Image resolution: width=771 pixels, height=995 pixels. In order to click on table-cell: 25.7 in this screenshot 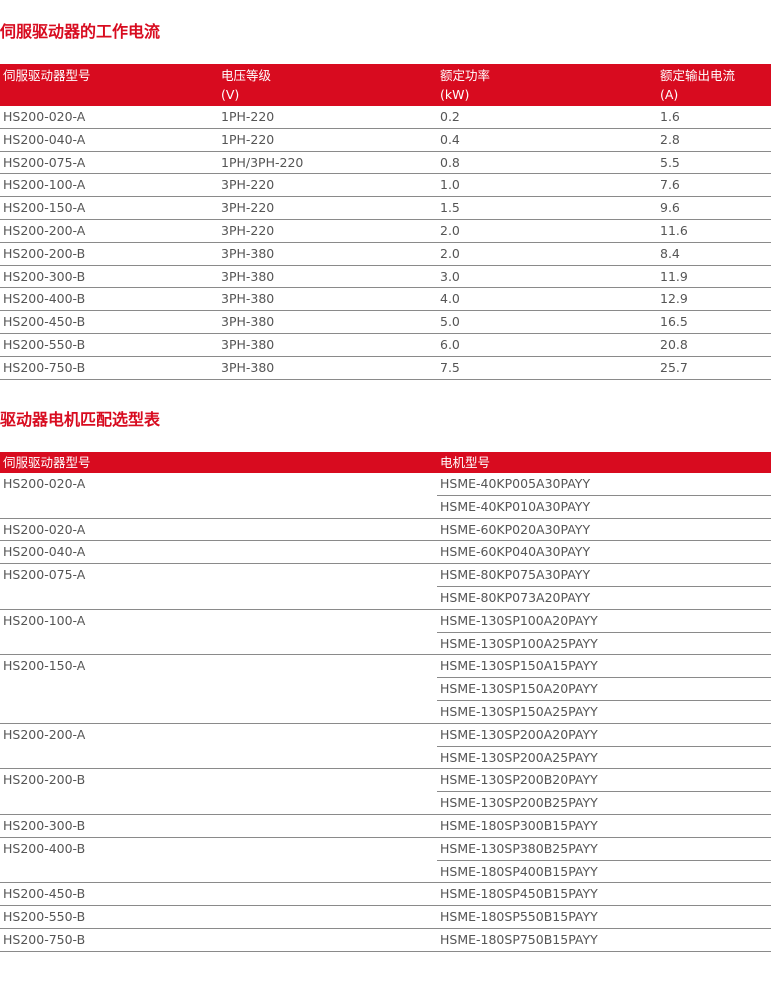, I will do `click(714, 368)`.